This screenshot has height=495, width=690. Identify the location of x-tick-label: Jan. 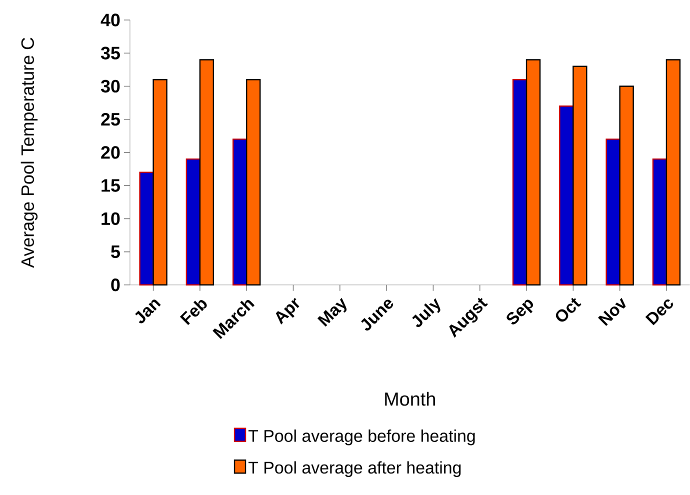
(148, 312).